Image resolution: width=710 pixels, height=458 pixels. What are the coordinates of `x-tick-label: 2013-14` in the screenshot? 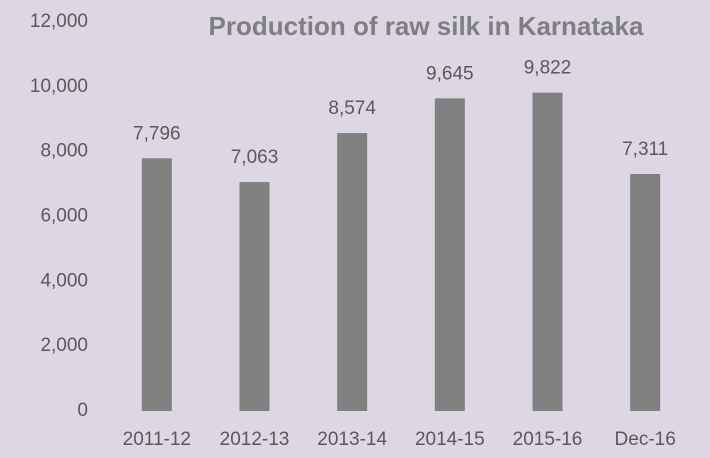 It's located at (352, 439).